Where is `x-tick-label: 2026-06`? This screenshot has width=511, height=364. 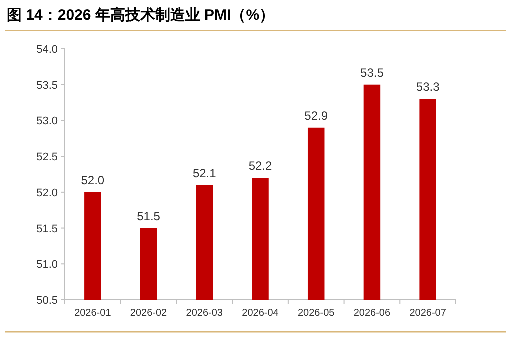
x-tick-label: 2026-06 is located at coordinates (372, 313).